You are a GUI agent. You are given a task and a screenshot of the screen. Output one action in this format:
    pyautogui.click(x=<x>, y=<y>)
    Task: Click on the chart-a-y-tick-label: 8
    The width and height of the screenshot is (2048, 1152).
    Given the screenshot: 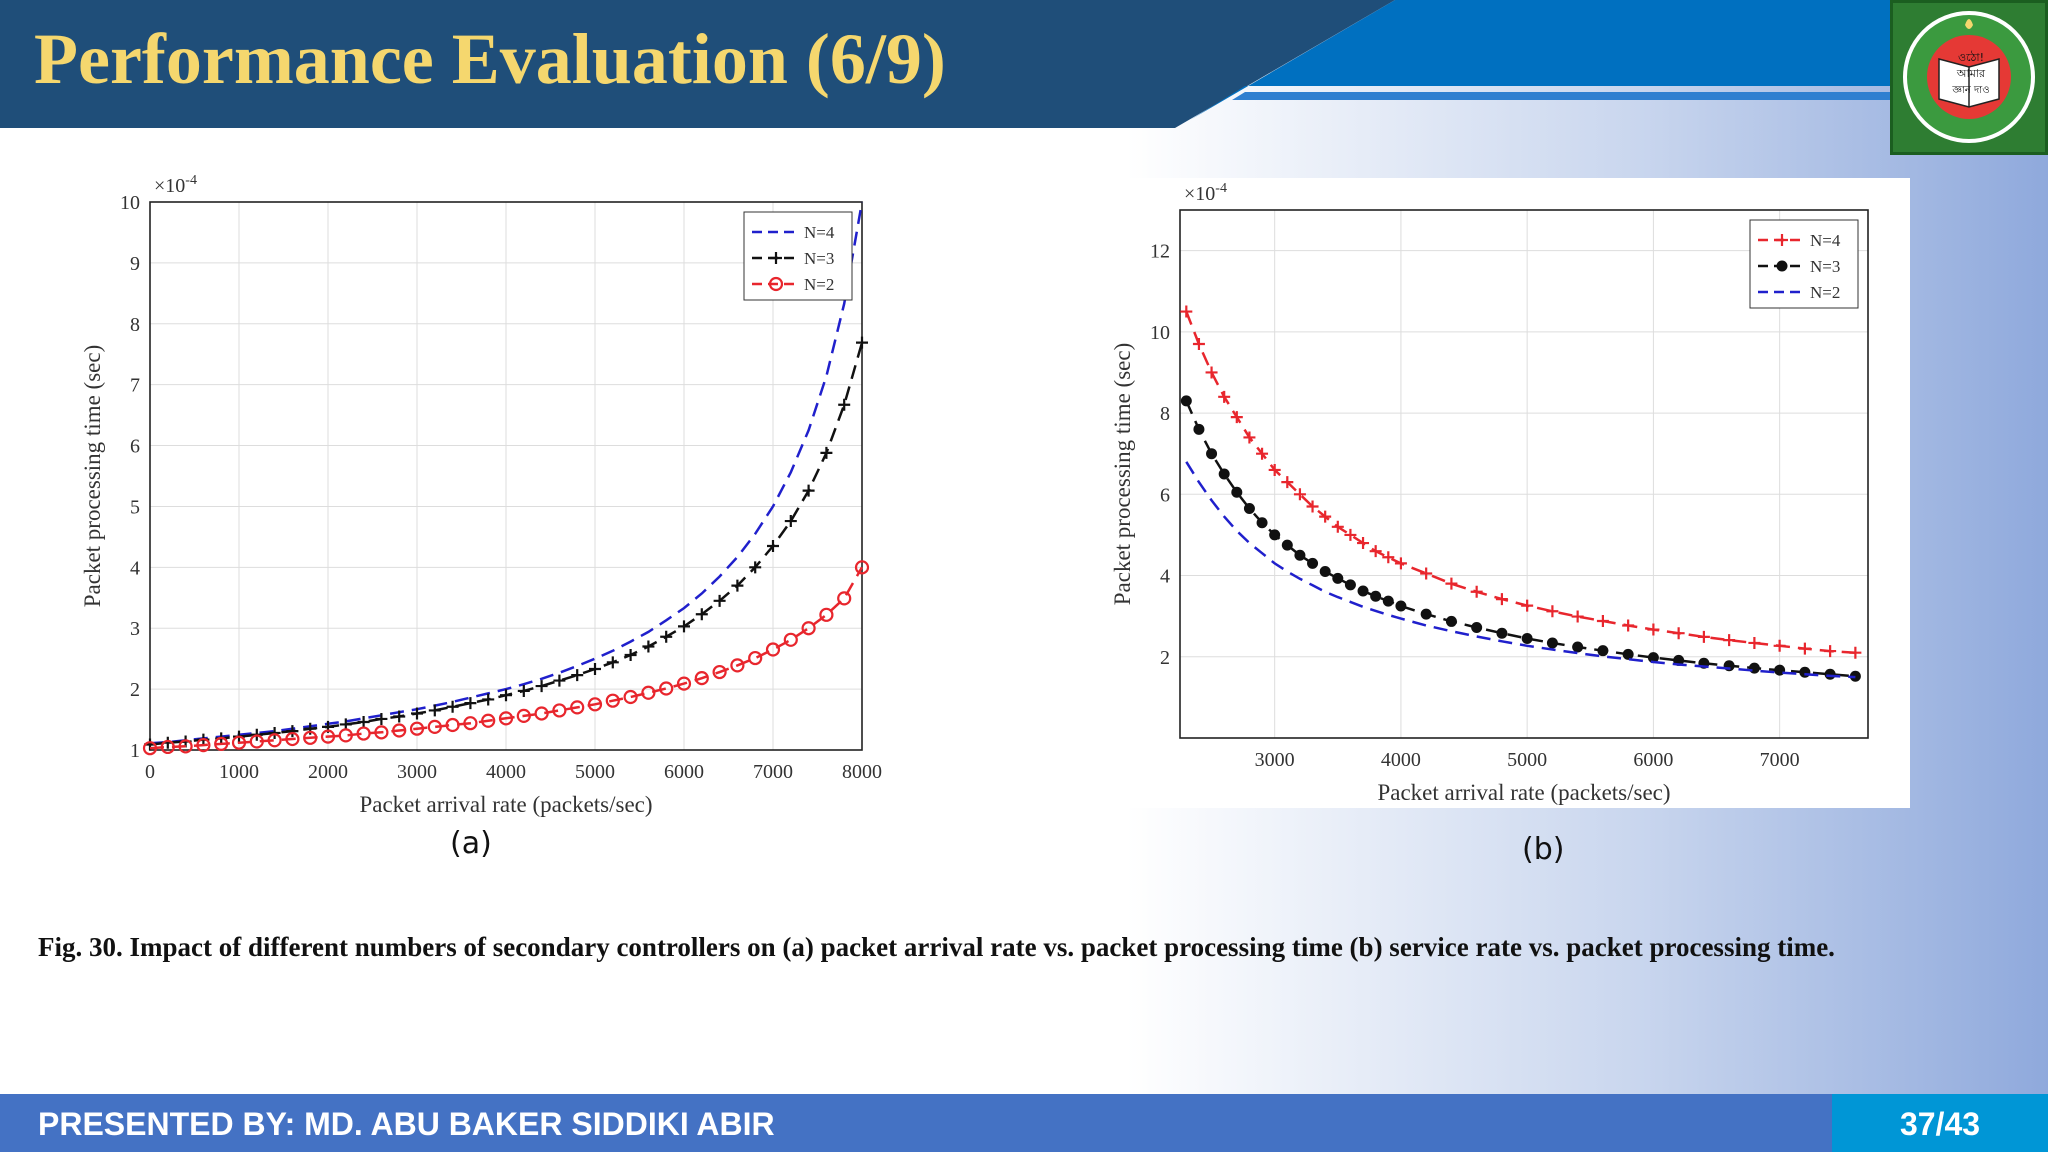 What is the action you would take?
    pyautogui.click(x=135, y=325)
    